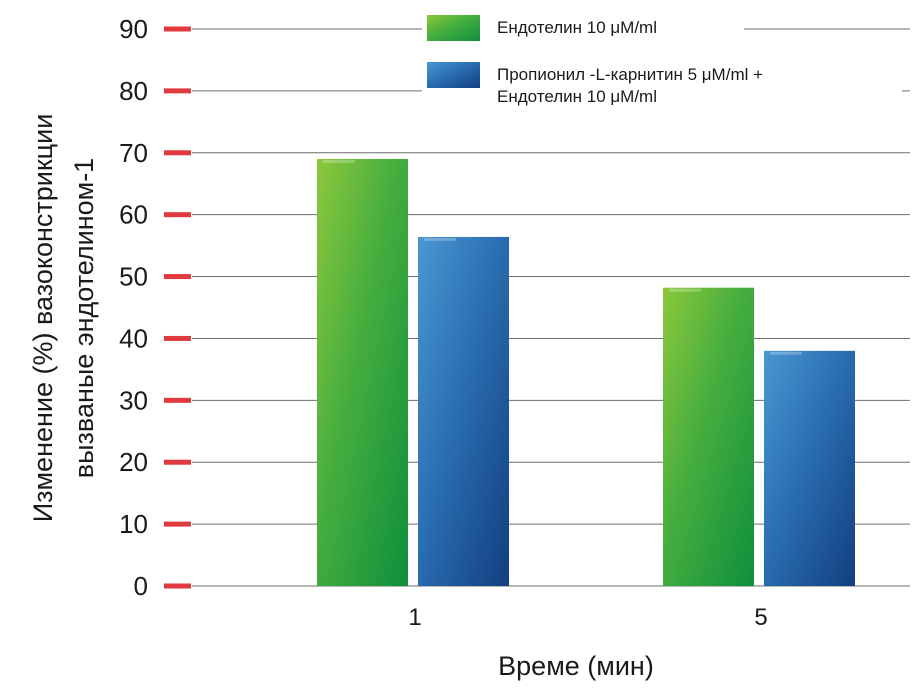  What do you see at coordinates (133, 215) in the screenshot?
I see `y-tick-label: 60` at bounding box center [133, 215].